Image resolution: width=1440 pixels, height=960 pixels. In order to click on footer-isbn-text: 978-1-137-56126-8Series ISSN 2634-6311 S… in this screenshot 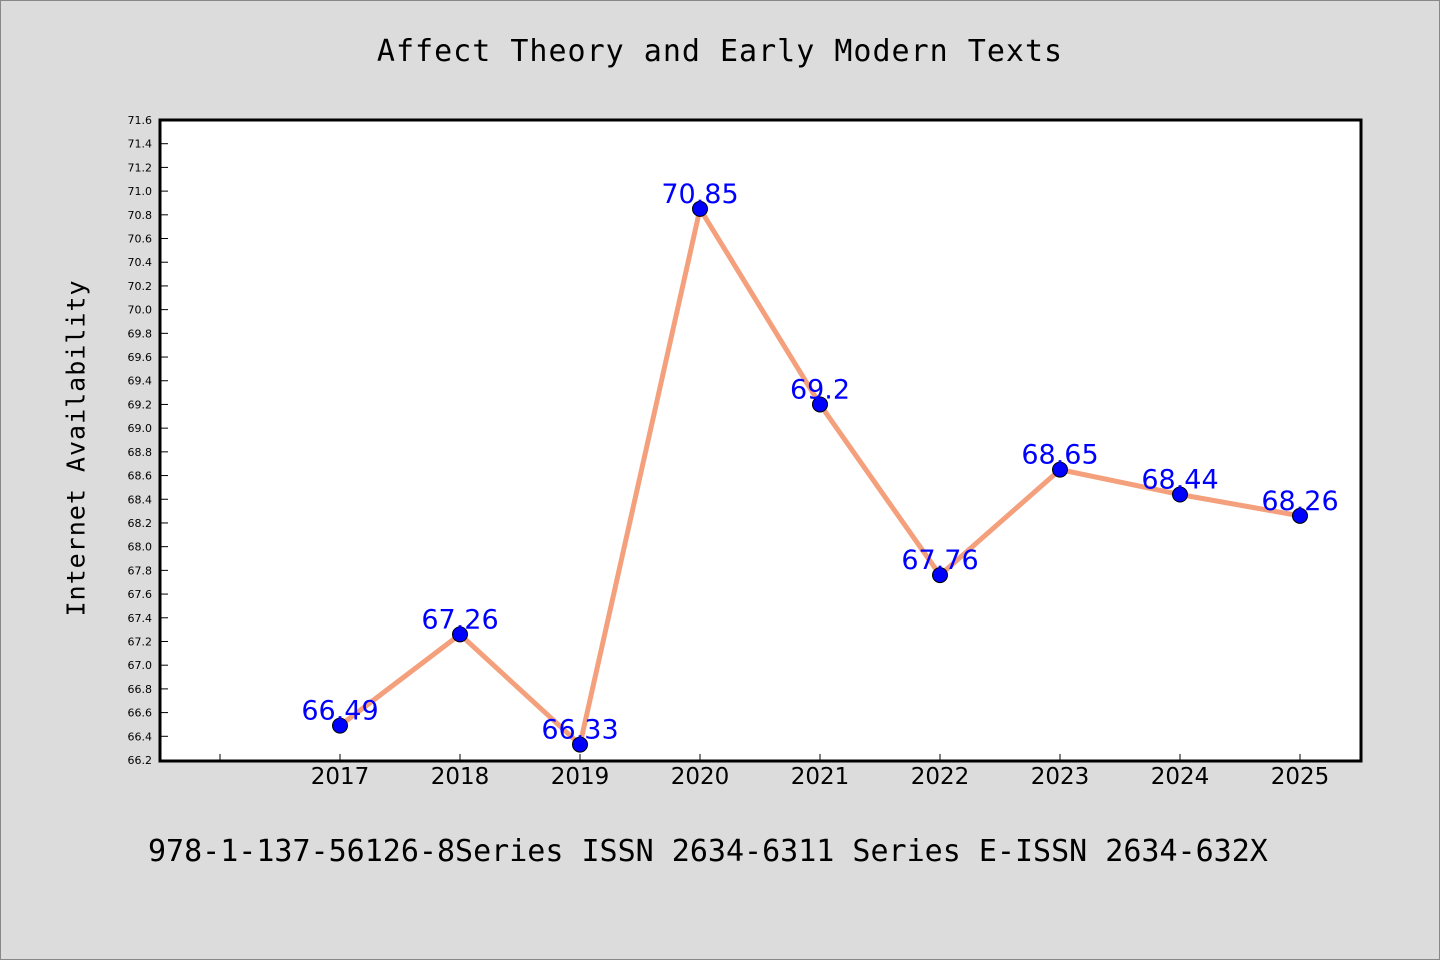, I will do `click(708, 851)`.